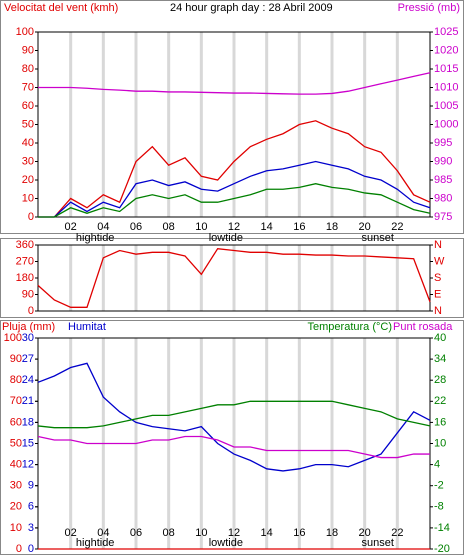 This screenshot has height=556, width=465. What do you see at coordinates (446, 124) in the screenshot?
I see `tick-label: 1000` at bounding box center [446, 124].